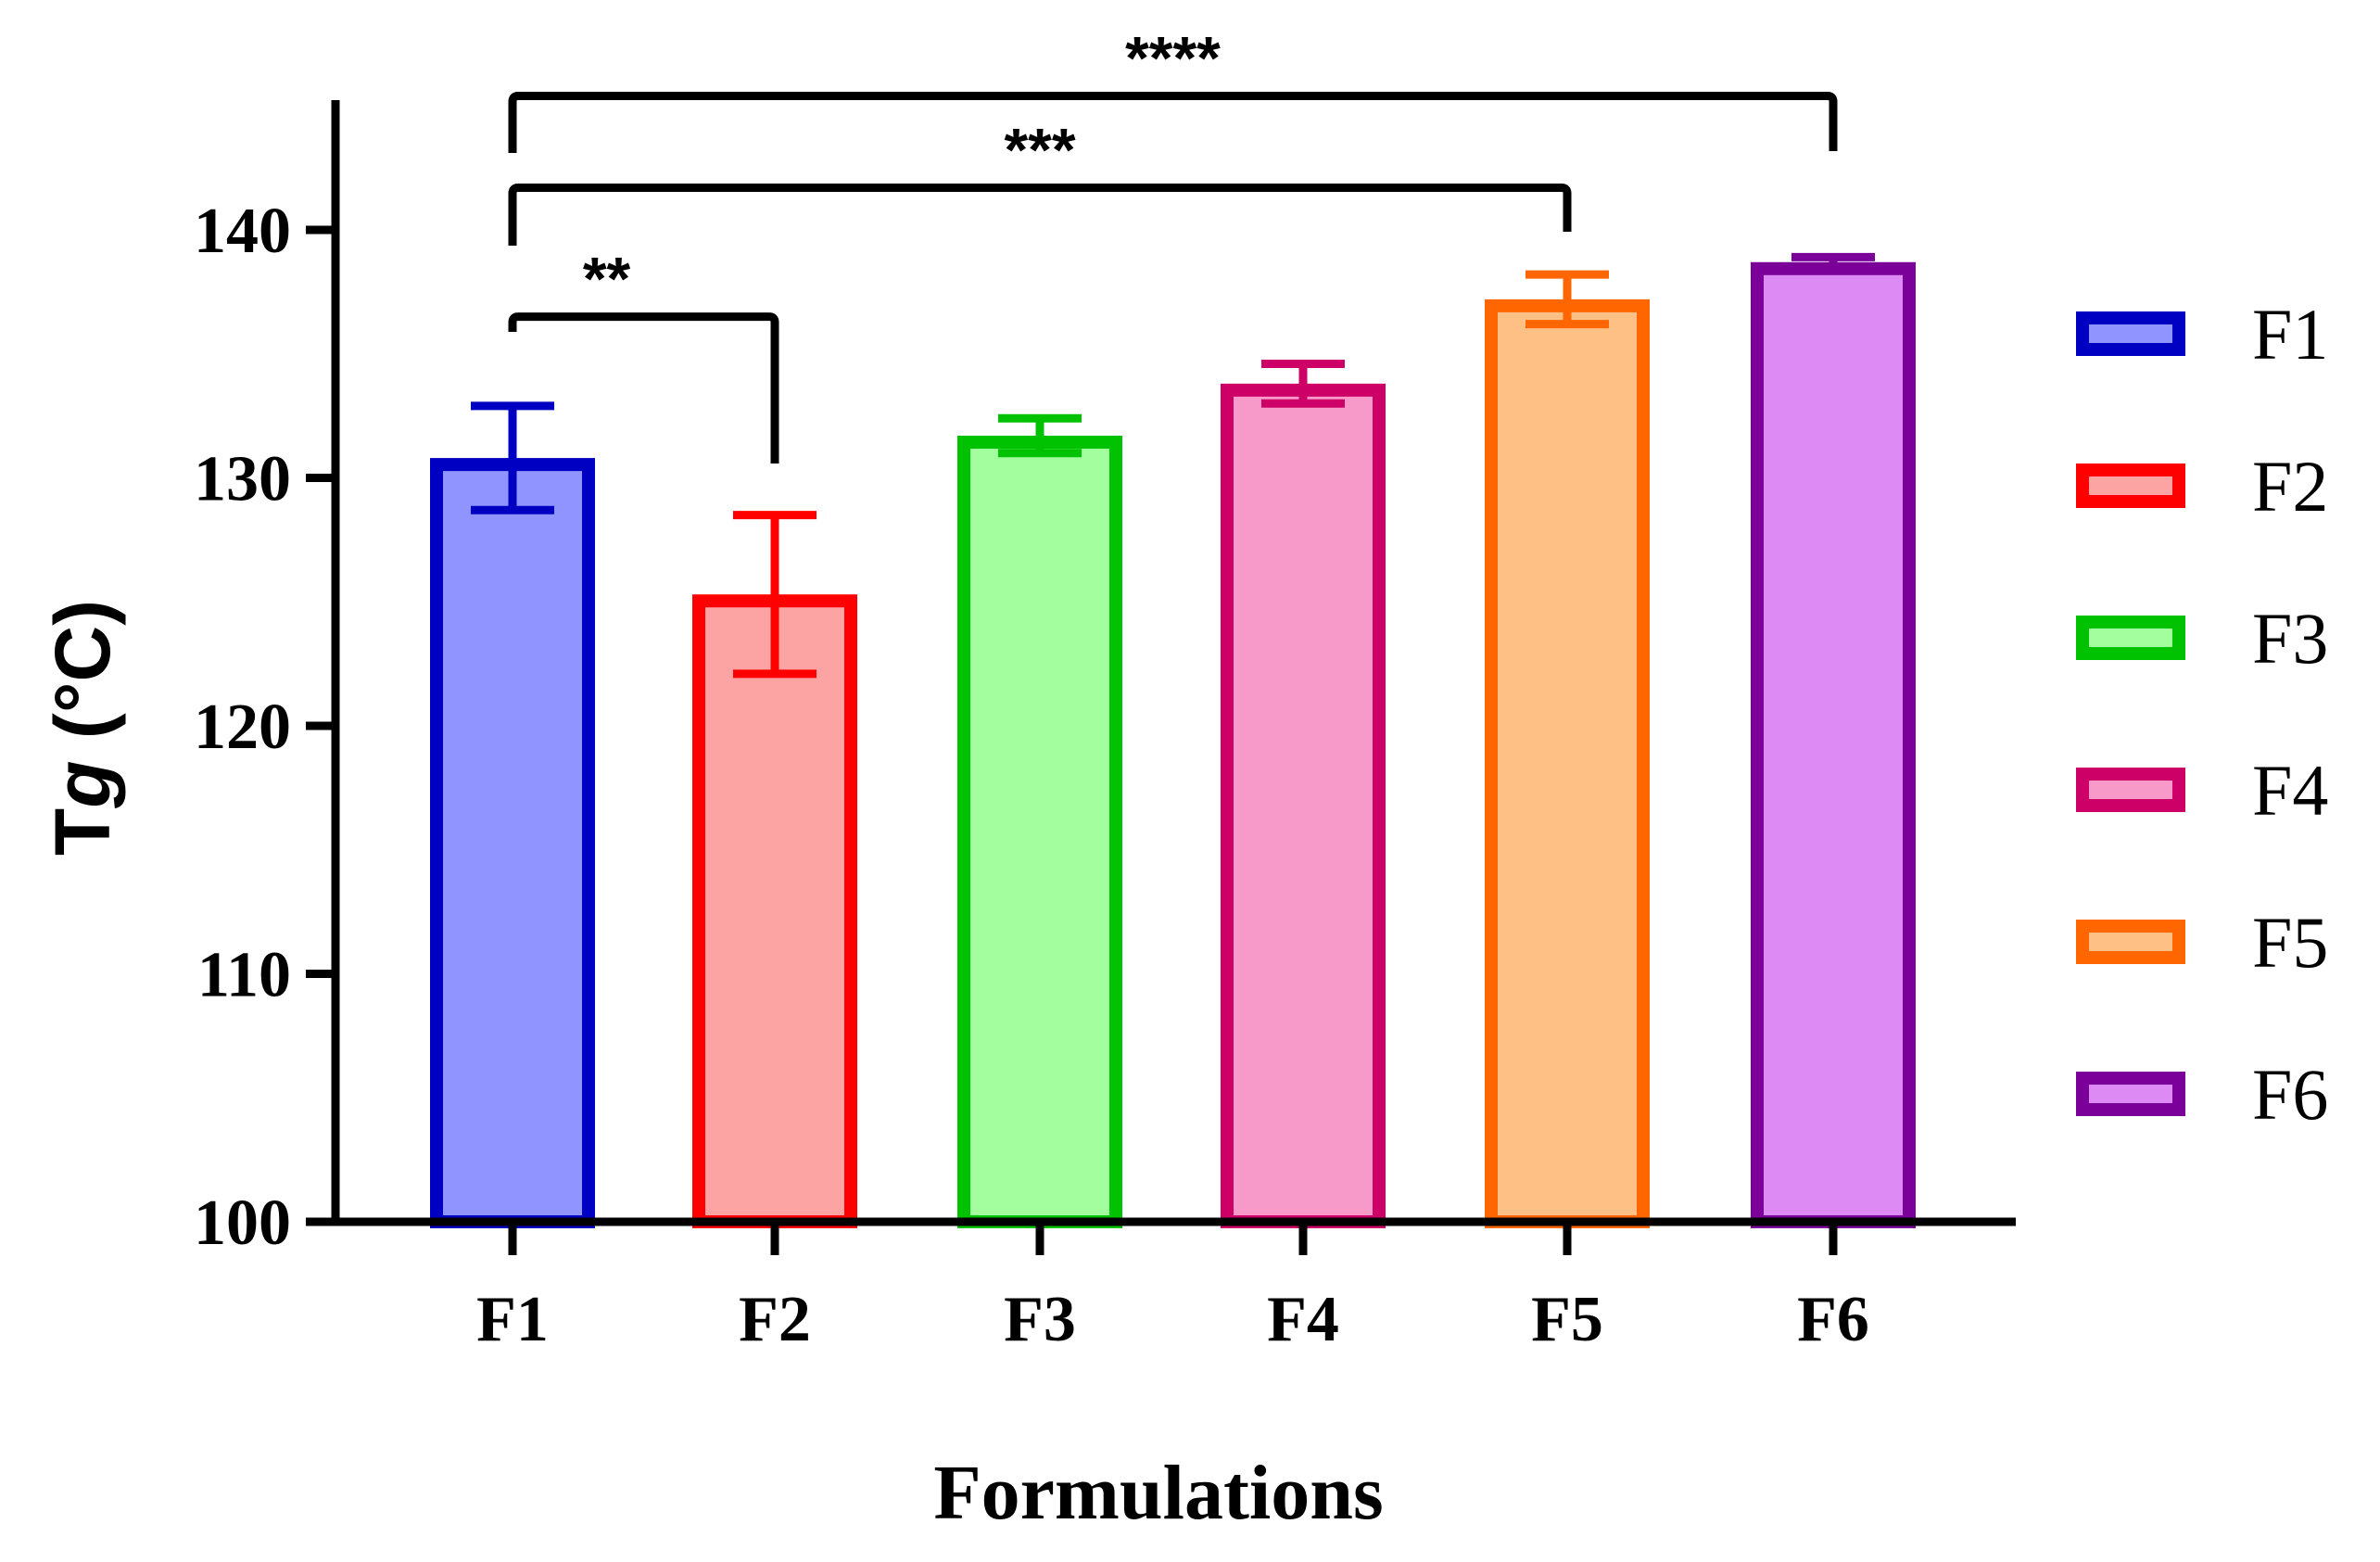 The height and width of the screenshot is (1562, 2380). I want to click on y-tick-label: 130, so click(243, 479).